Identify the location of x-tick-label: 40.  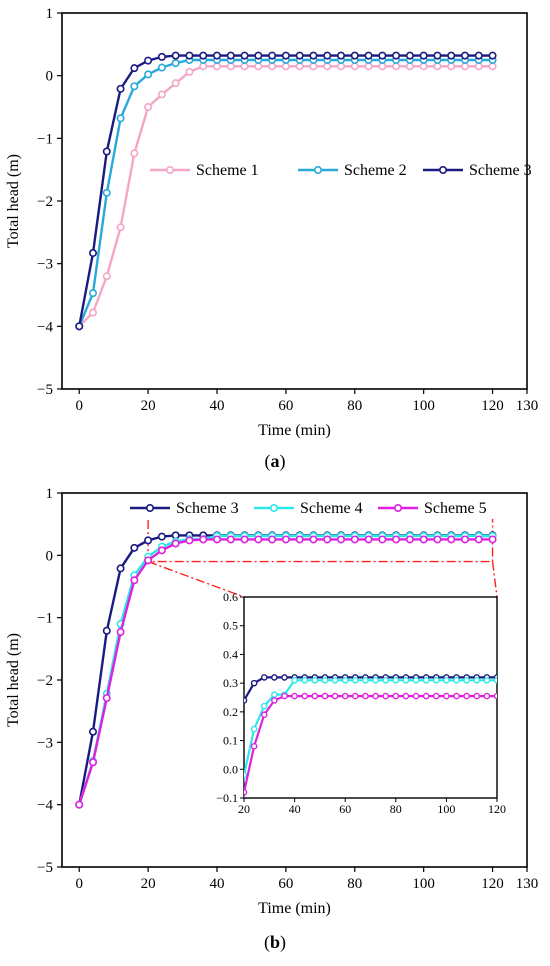
(217, 884).